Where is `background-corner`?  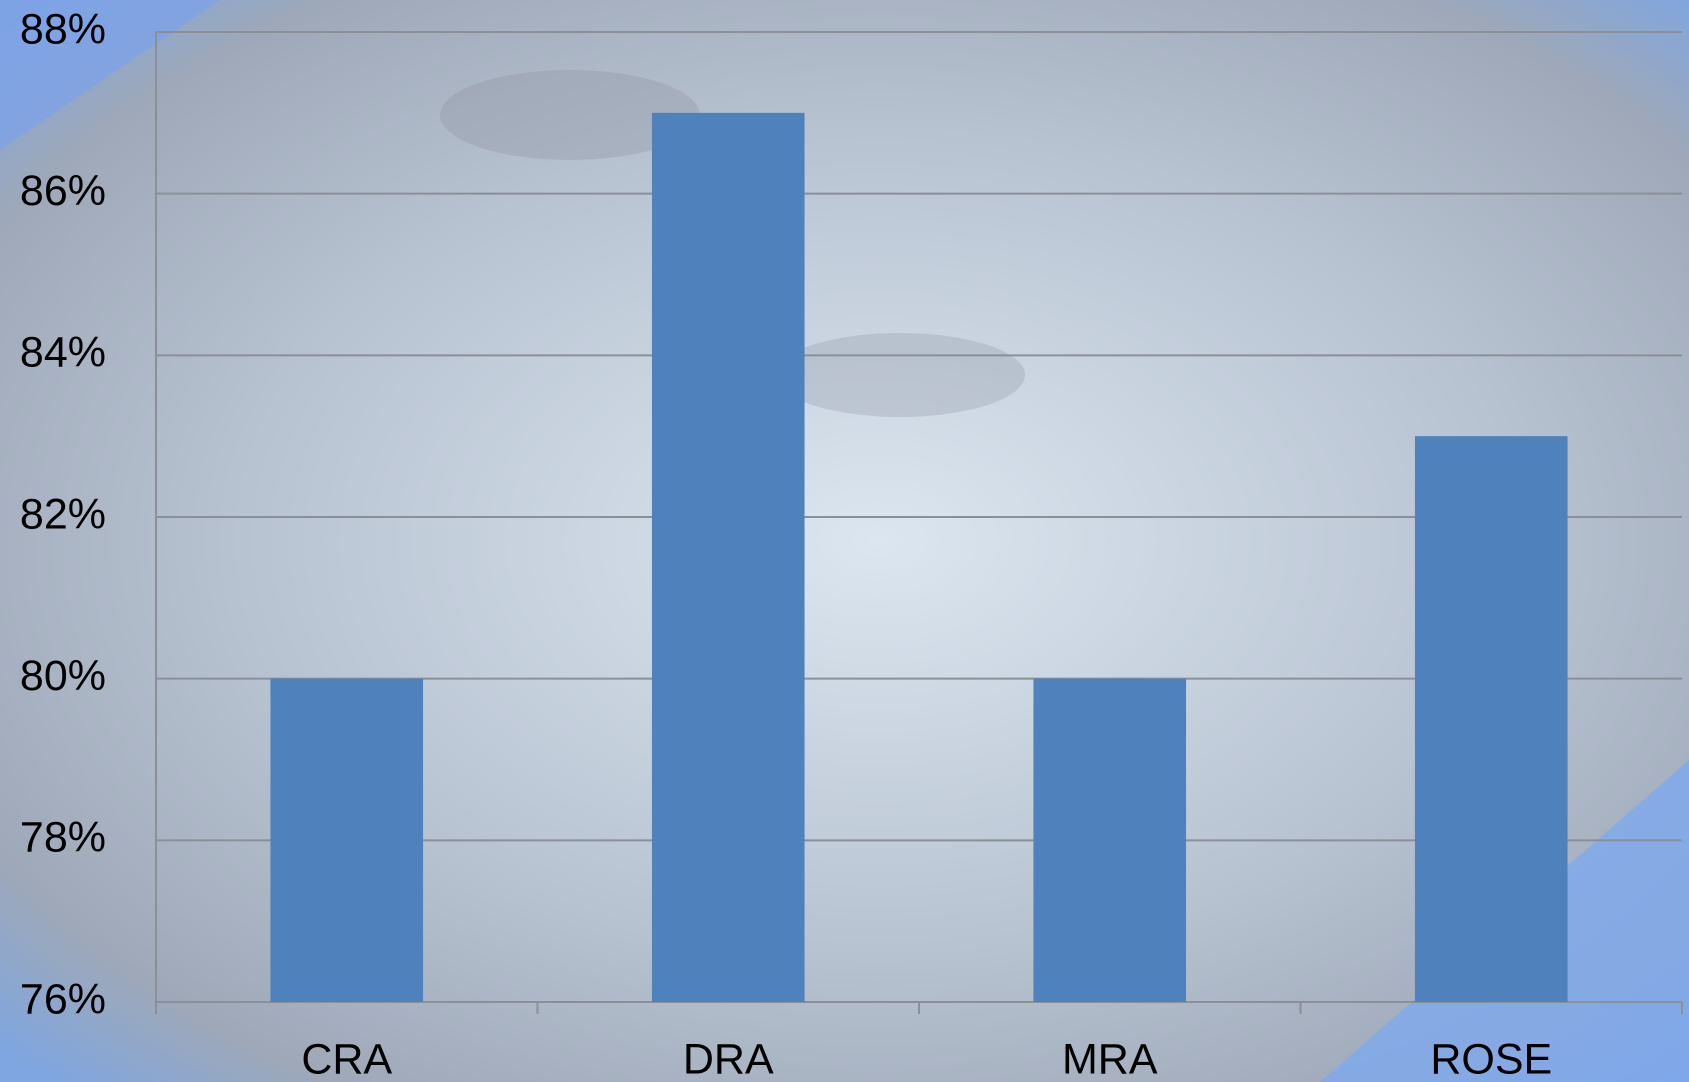
background-corner is located at coordinates (110, 75).